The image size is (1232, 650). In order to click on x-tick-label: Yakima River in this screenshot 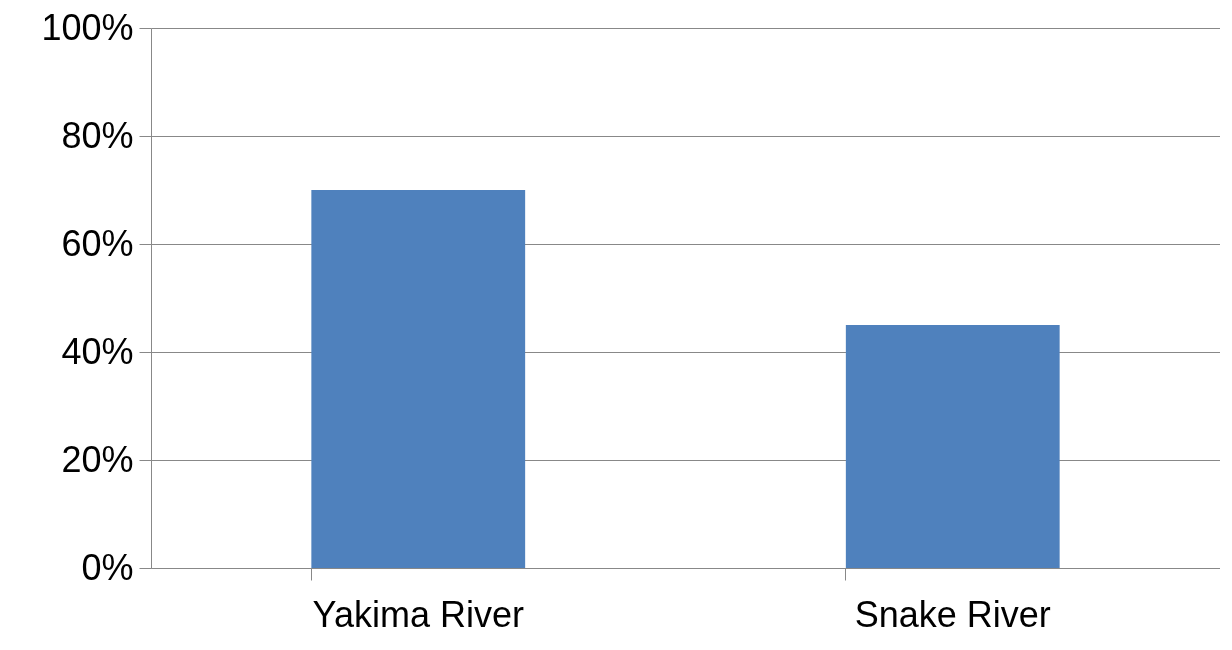, I will do `click(418, 614)`.